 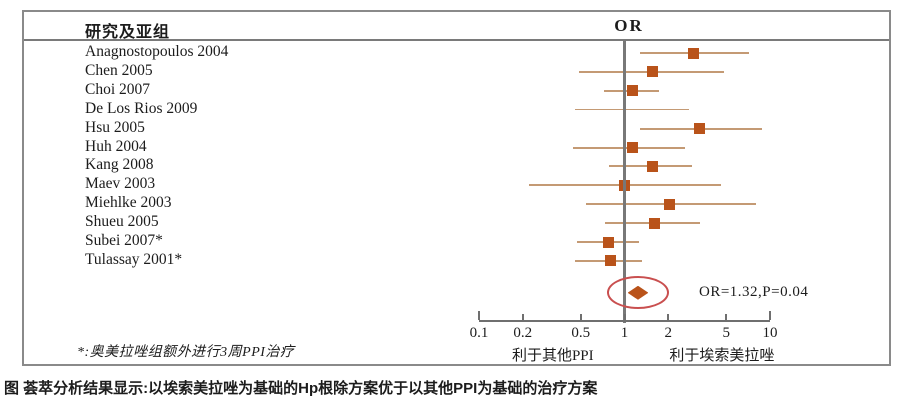 I want to click on study-label: Chen 2005, so click(x=119, y=70).